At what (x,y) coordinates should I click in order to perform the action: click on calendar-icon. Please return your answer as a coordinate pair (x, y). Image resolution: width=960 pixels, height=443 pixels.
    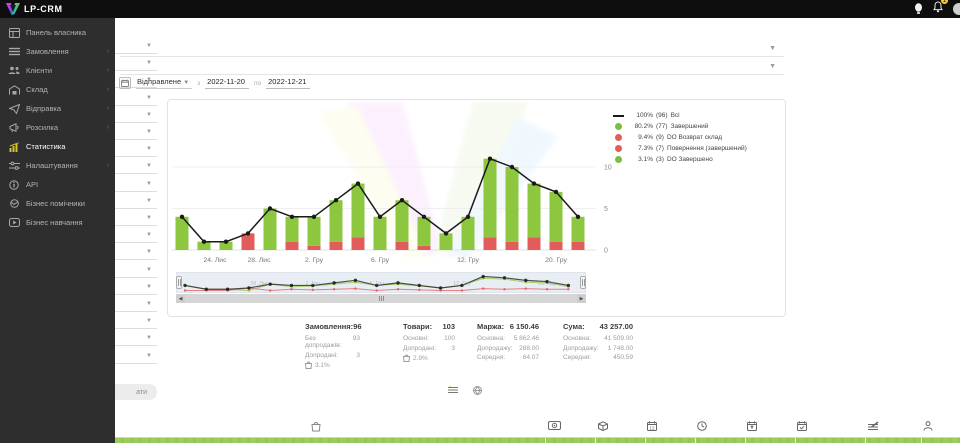
    Looking at the image, I should click on (125, 83).